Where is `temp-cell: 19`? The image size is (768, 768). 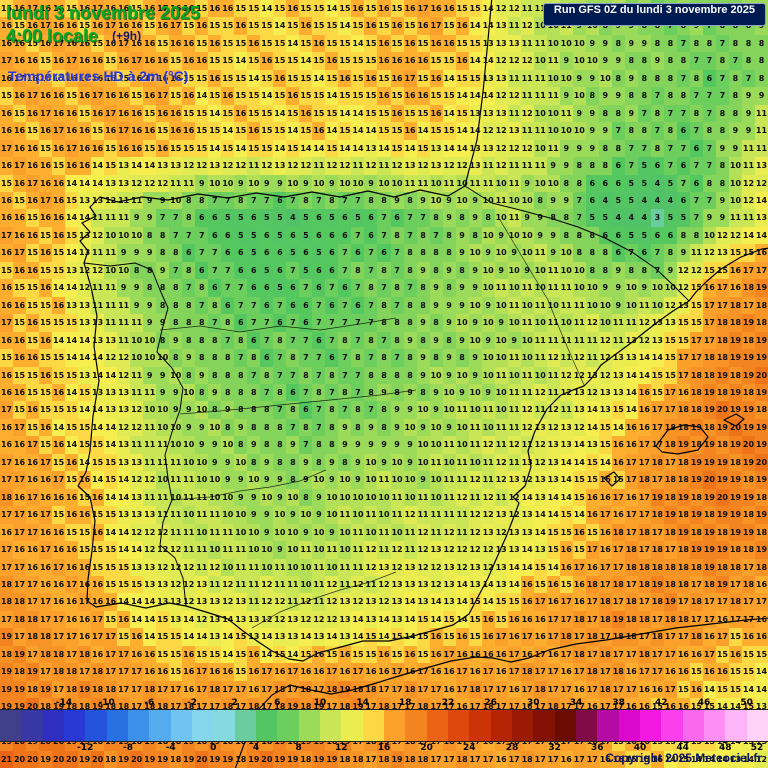
temp-cell: 19 is located at coordinates (709, 550).